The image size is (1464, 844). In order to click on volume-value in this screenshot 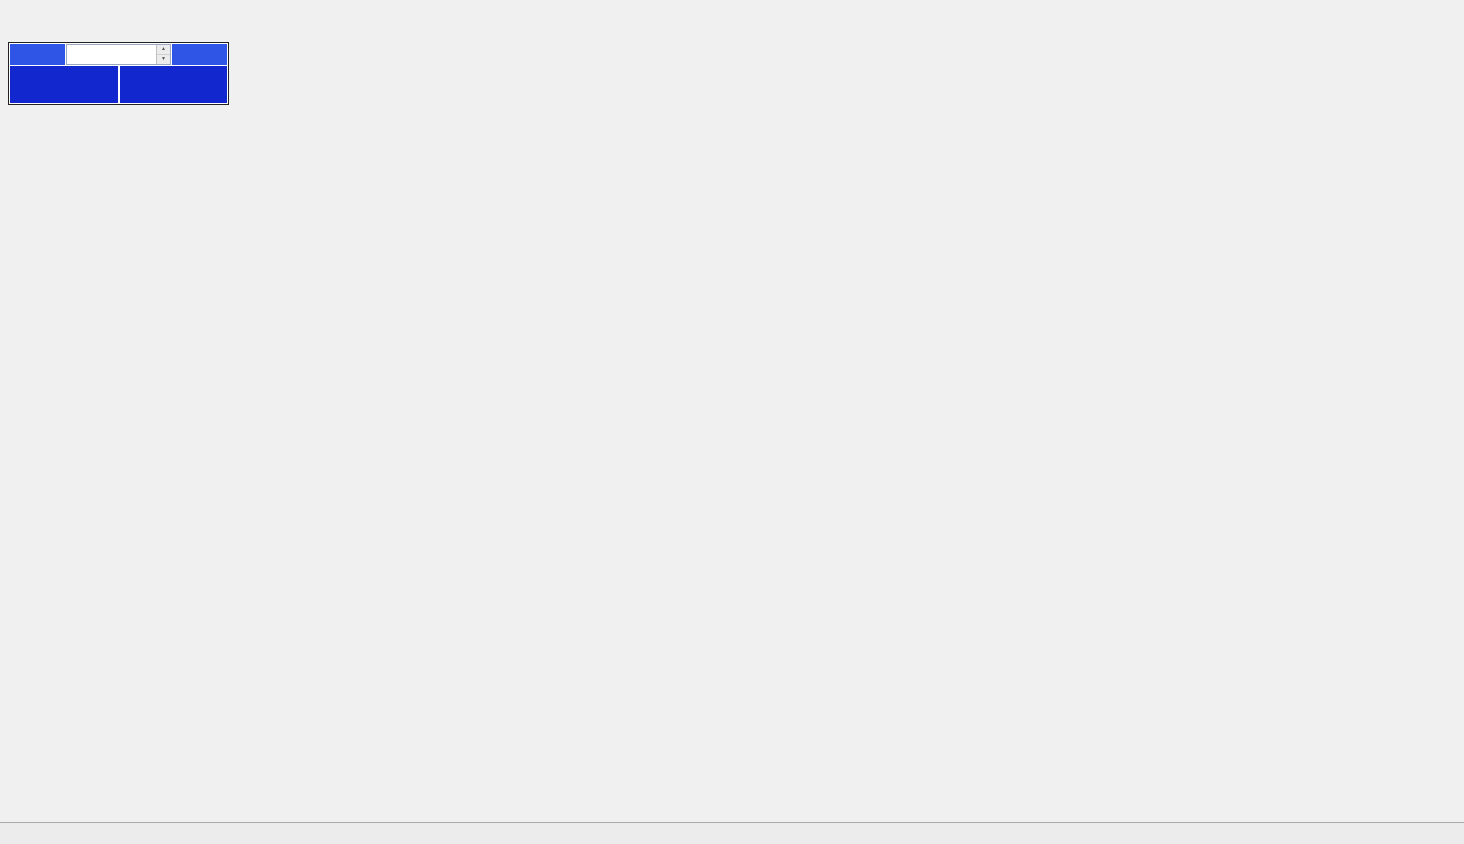, I will do `click(111, 54)`.